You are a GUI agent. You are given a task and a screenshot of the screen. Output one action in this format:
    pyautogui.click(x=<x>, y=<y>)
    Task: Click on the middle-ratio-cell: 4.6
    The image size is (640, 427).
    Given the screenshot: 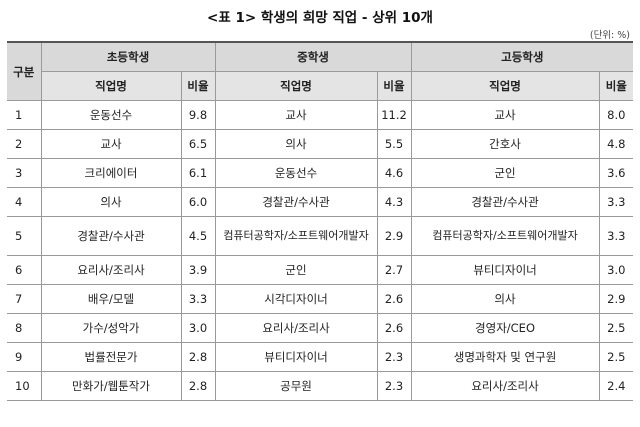 What is the action you would take?
    pyautogui.click(x=394, y=173)
    